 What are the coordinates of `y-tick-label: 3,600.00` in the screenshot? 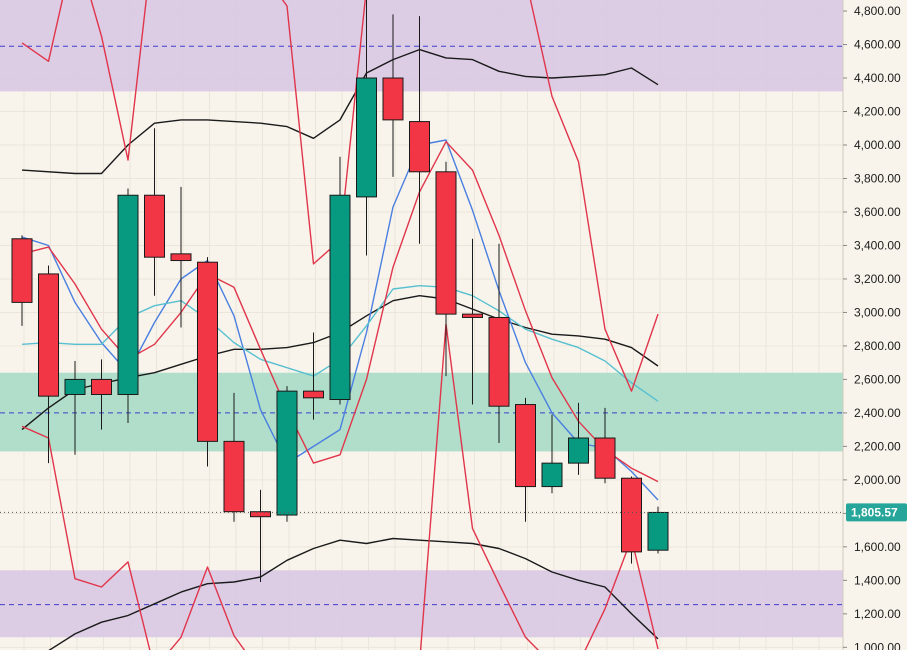 It's located at (877, 212).